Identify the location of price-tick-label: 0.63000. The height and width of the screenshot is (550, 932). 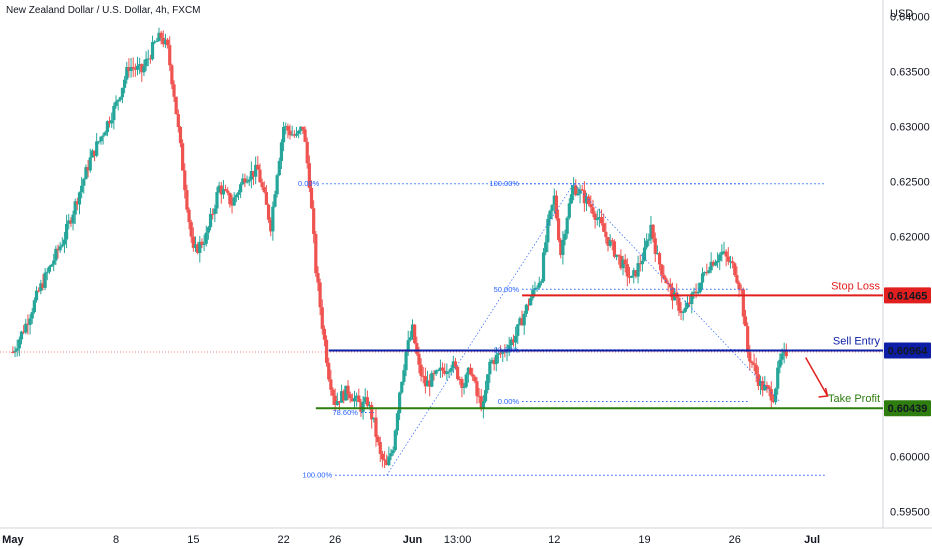
(910, 128).